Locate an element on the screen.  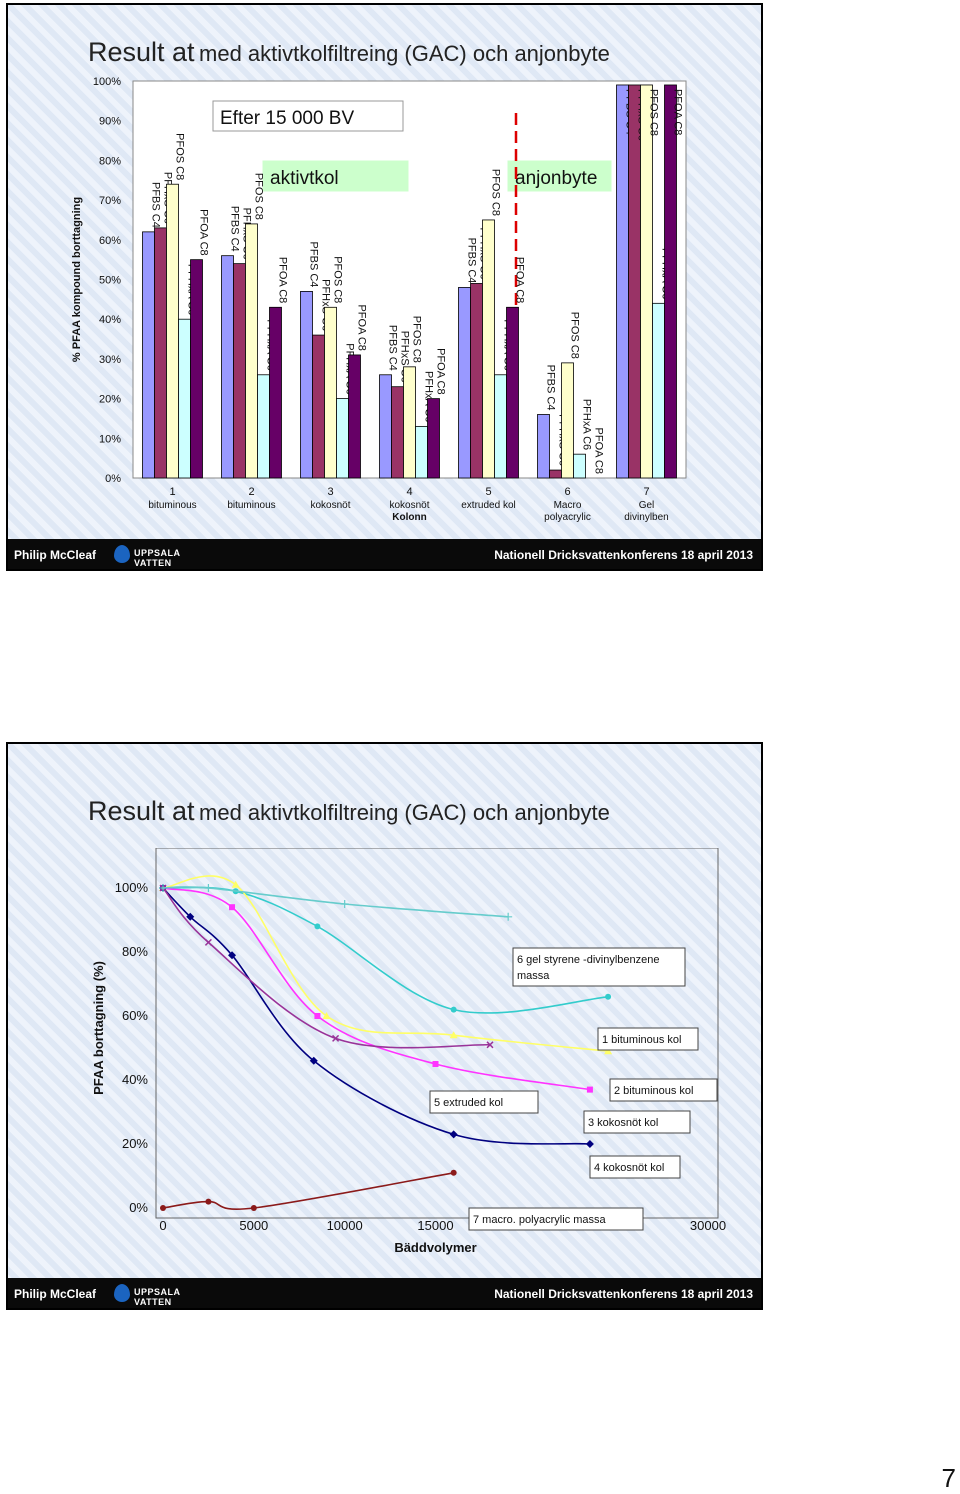
x-axis-title: Bäddvolymer is located at coordinates (435, 1247).